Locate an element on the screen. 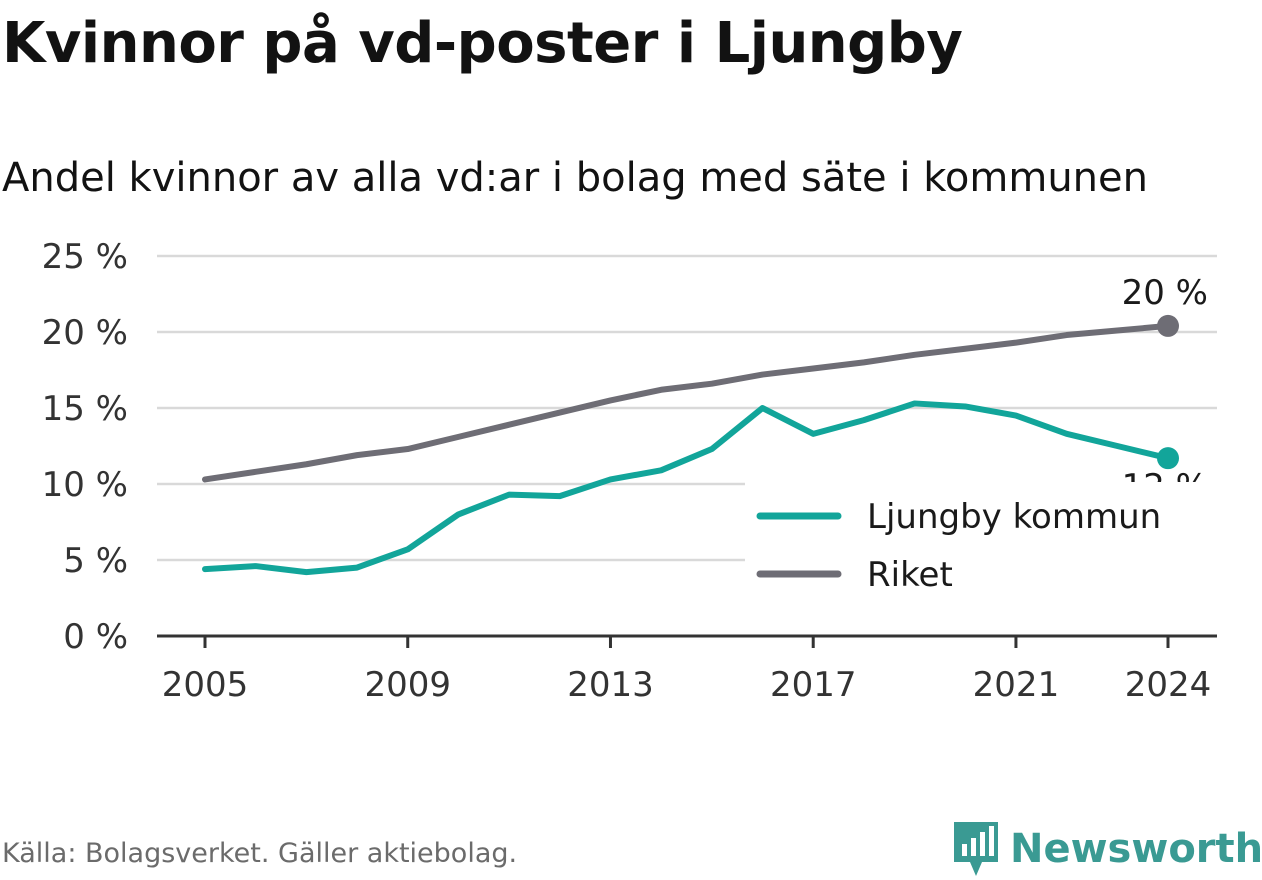  y-tick-label: 10 % is located at coordinates (85, 485).